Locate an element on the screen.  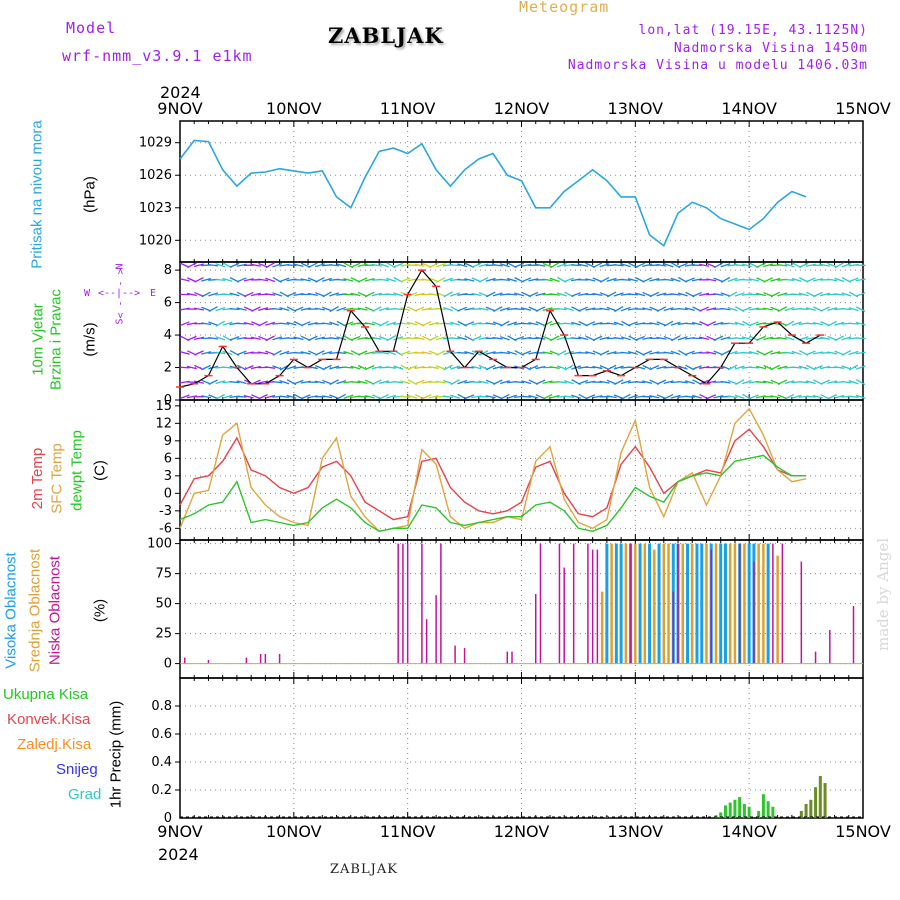
altitude-label: Nadmorska Visina 1450m is located at coordinates (770, 48).